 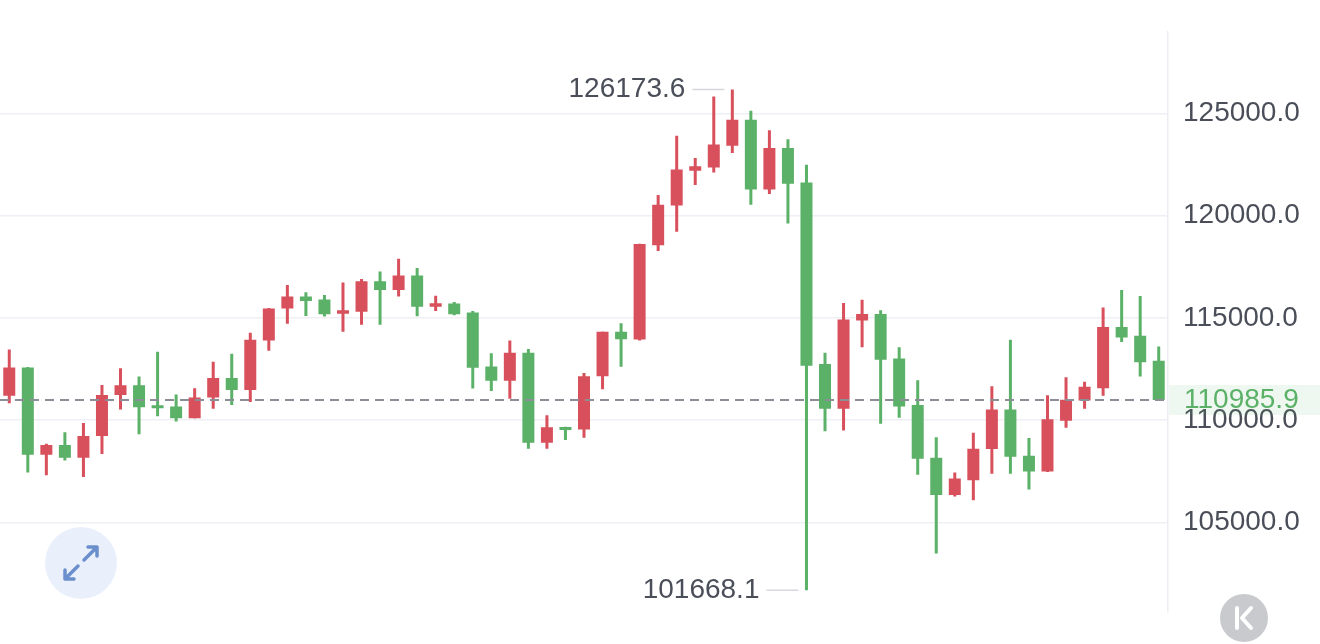 I want to click on y-tick-label: 125000.0, so click(x=1241, y=112).